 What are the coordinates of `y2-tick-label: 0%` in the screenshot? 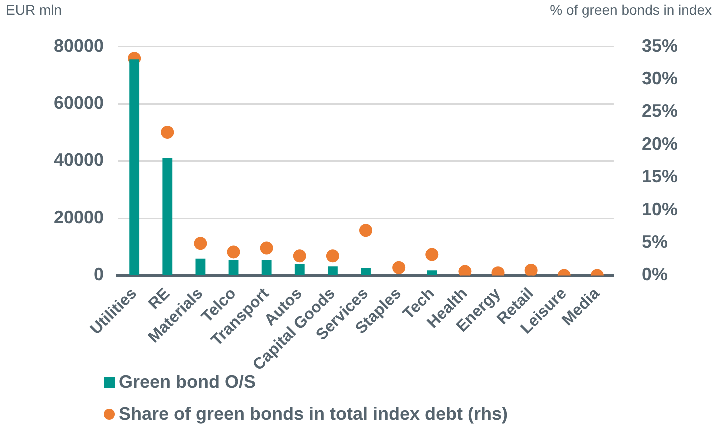 It's located at (655, 274).